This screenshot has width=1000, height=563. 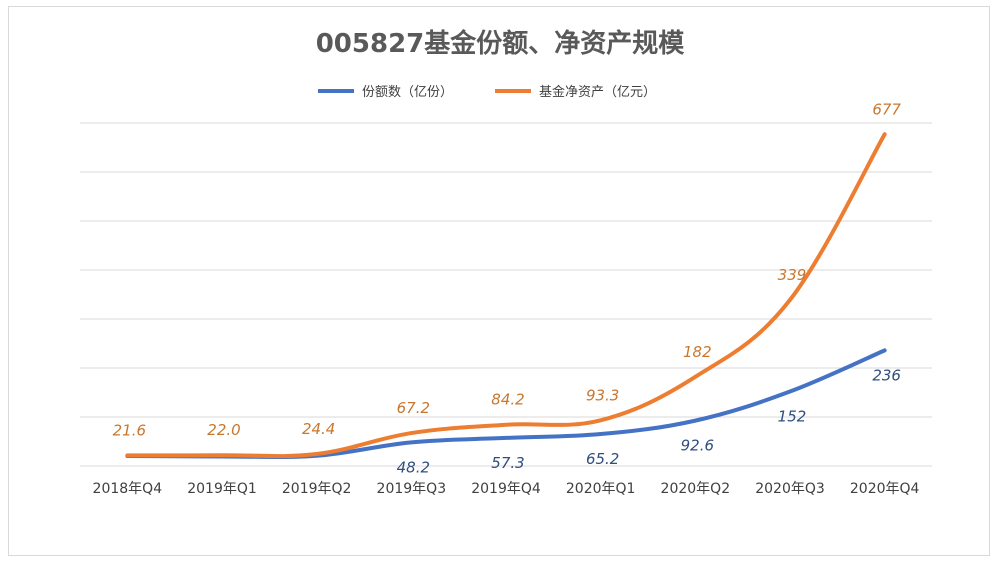 I want to click on x-tick-label: 2020年Q1, so click(x=601, y=489).